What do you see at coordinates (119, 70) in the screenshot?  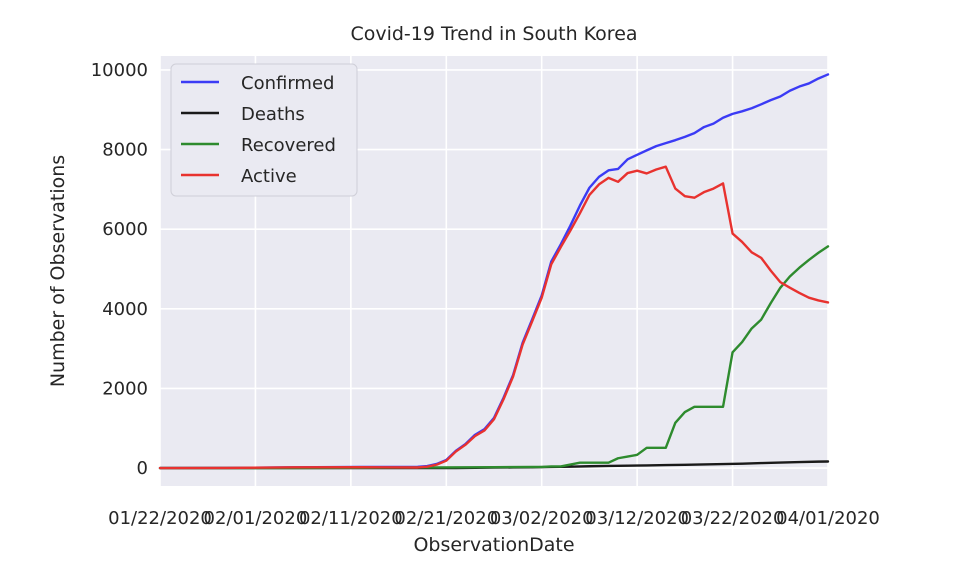 I see `y-tick-label: 10000` at bounding box center [119, 70].